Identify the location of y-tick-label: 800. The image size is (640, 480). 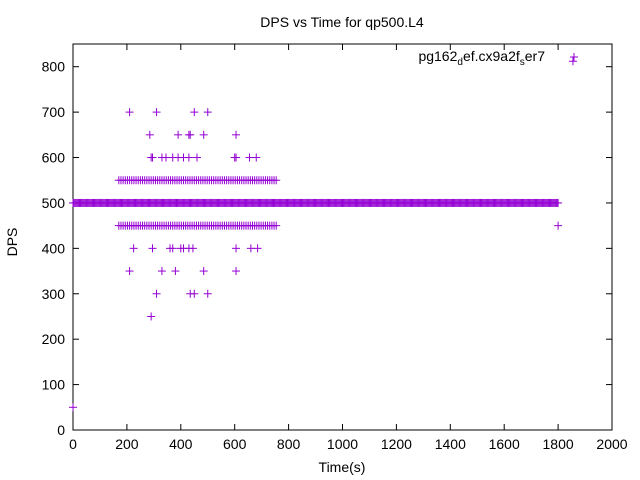
(54, 67).